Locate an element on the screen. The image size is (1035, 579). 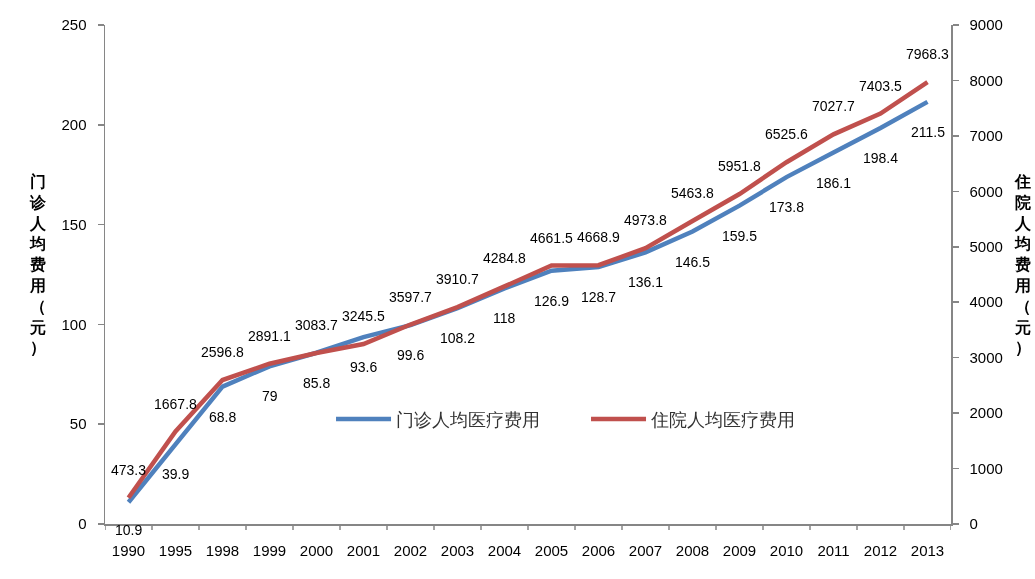
y-tick-label: 0 is located at coordinates (82, 524).